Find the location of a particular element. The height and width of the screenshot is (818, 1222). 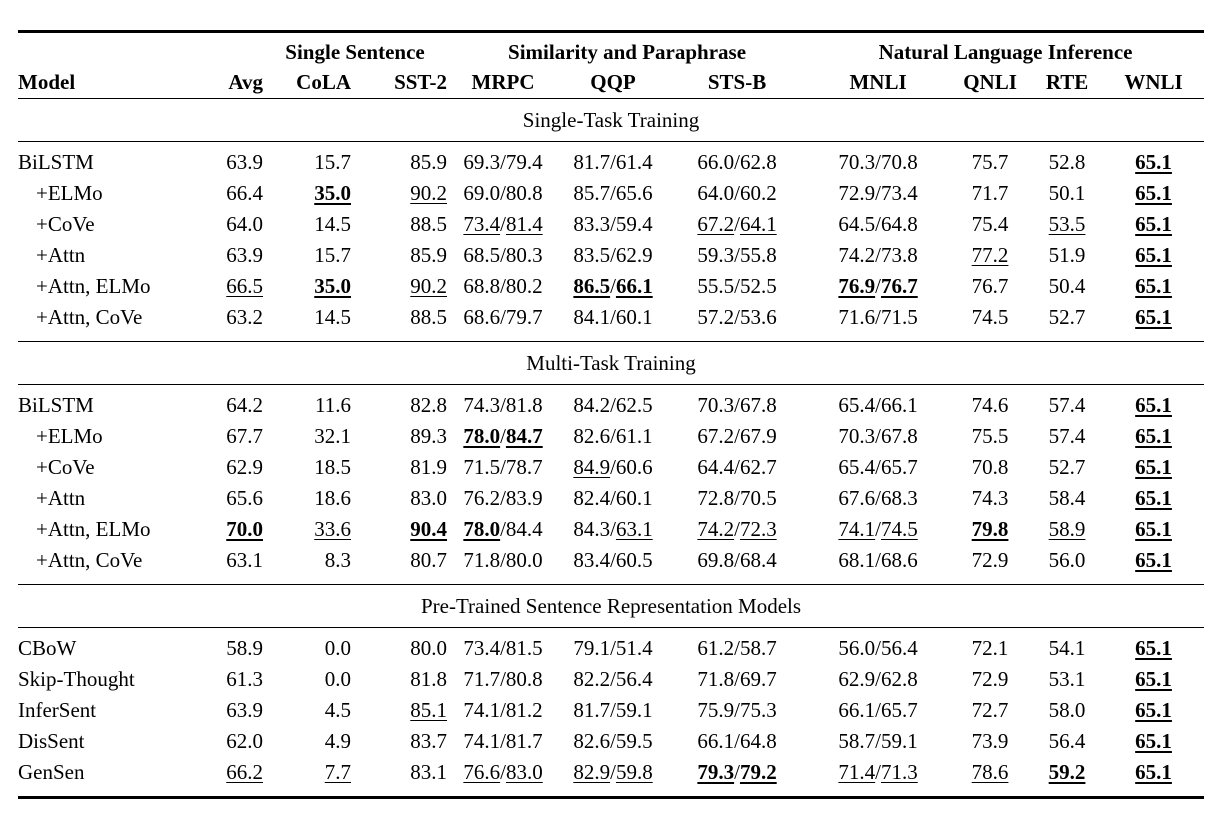

column-header-qqp: QQP is located at coordinates (613, 81).